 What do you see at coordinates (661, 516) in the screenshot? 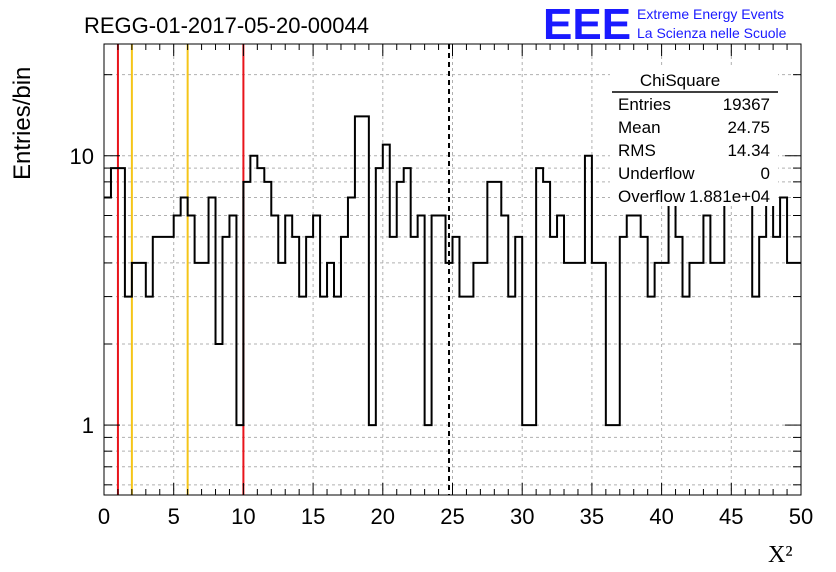
I see `x-tick-label: 40` at bounding box center [661, 516].